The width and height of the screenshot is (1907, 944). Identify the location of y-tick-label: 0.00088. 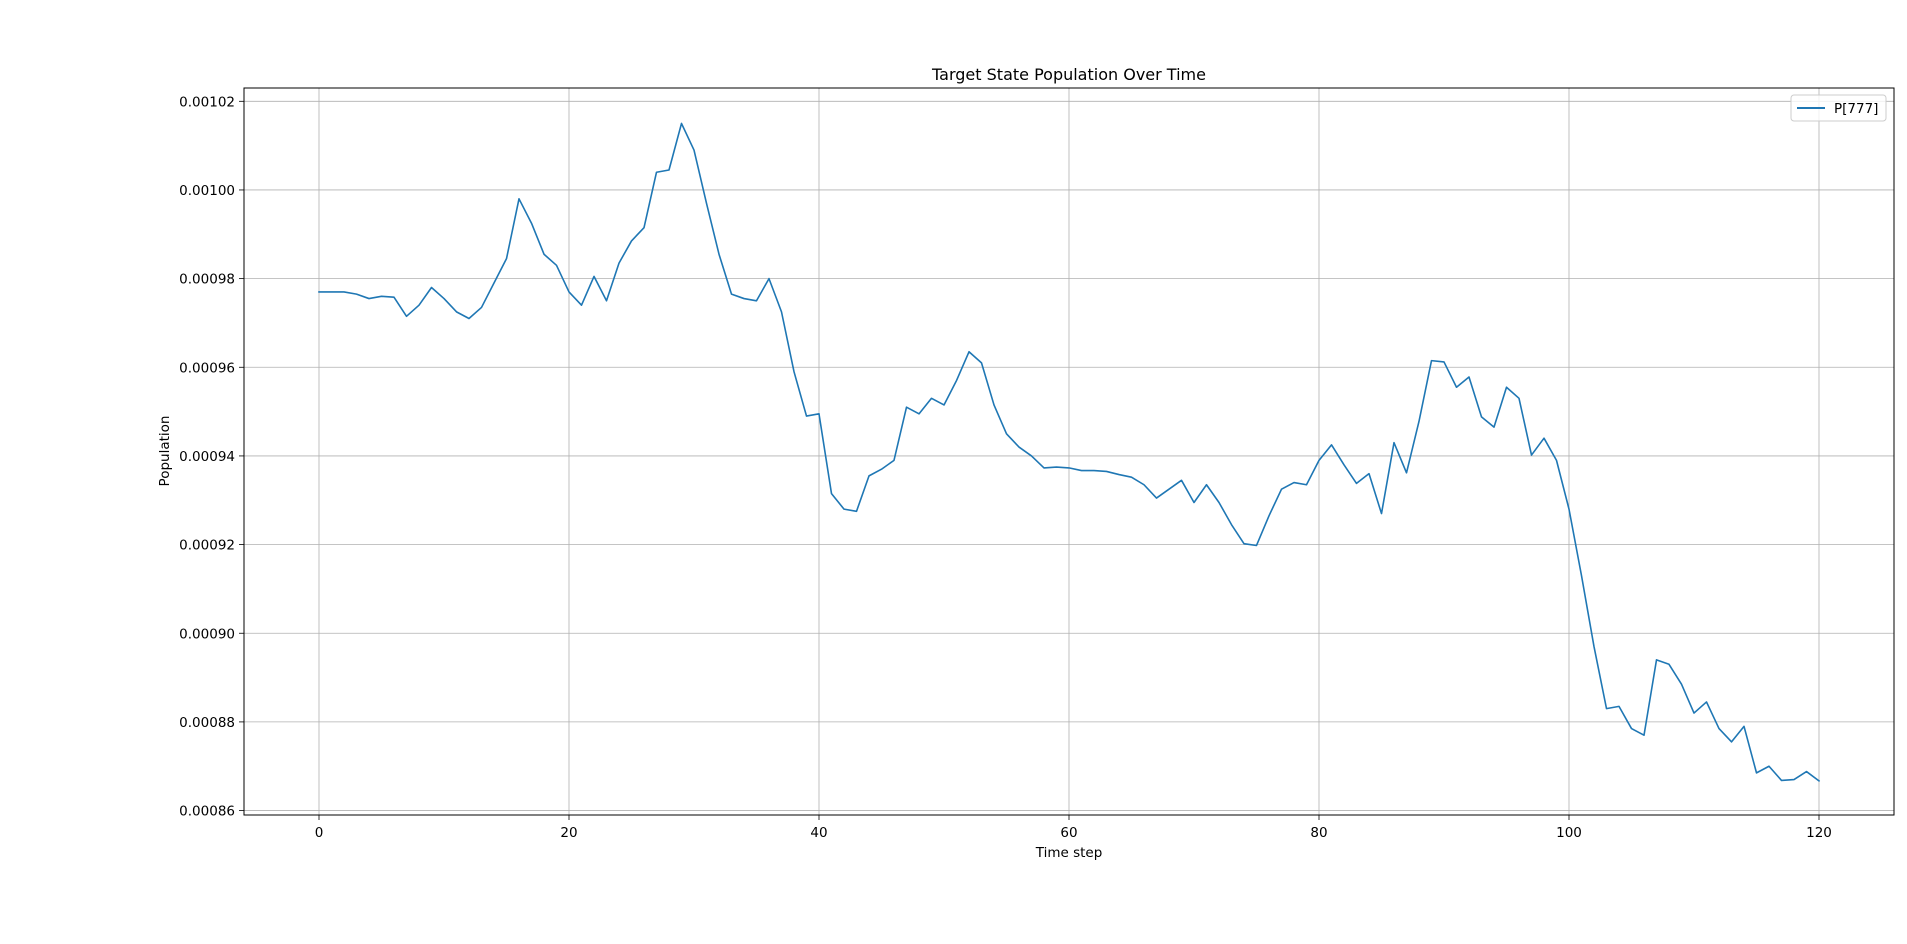
(207, 723).